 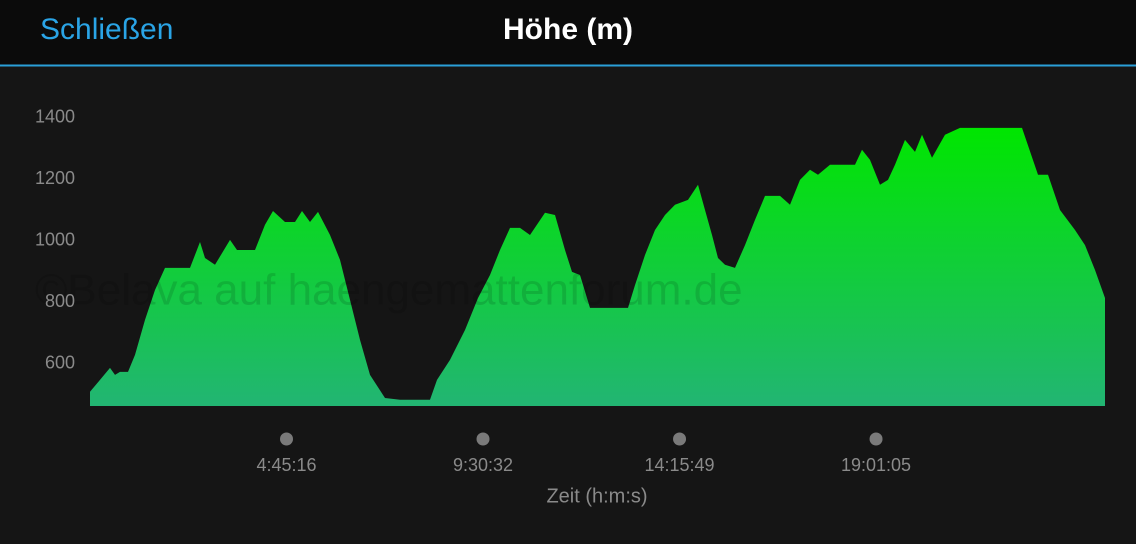 I want to click on y-tick-label: 600, so click(x=60, y=363).